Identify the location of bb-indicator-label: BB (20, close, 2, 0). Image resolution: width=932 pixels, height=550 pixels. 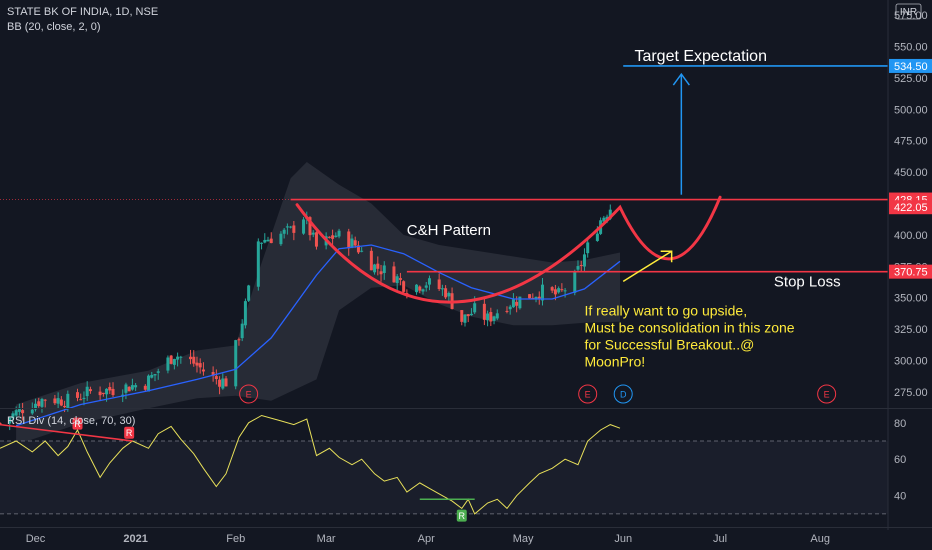
(54, 27).